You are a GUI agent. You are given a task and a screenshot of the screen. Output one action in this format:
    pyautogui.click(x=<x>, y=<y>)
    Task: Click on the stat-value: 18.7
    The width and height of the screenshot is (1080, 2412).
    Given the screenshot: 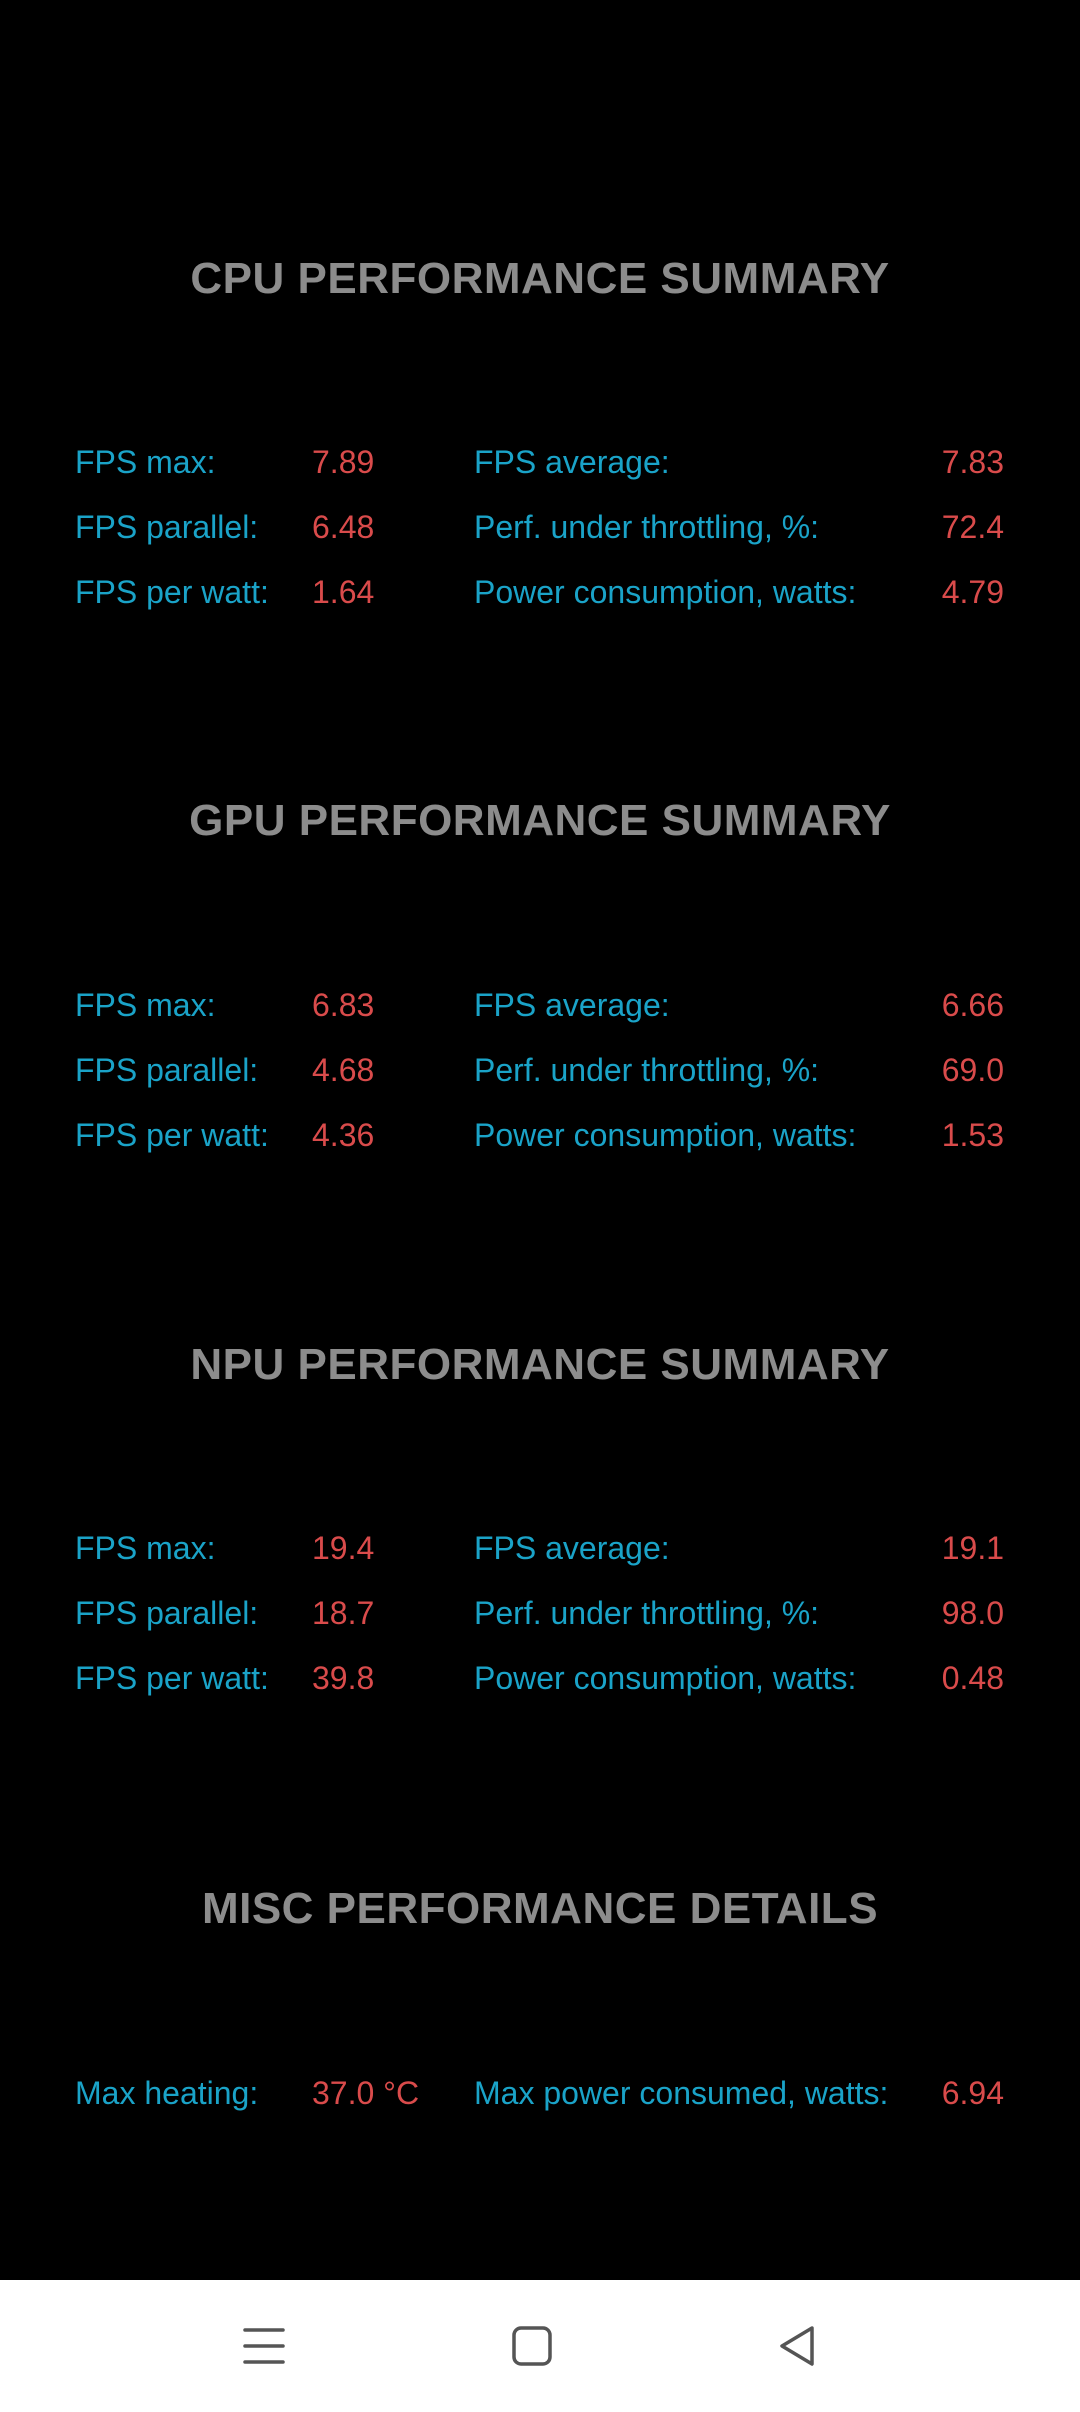 What is the action you would take?
    pyautogui.click(x=343, y=1613)
    